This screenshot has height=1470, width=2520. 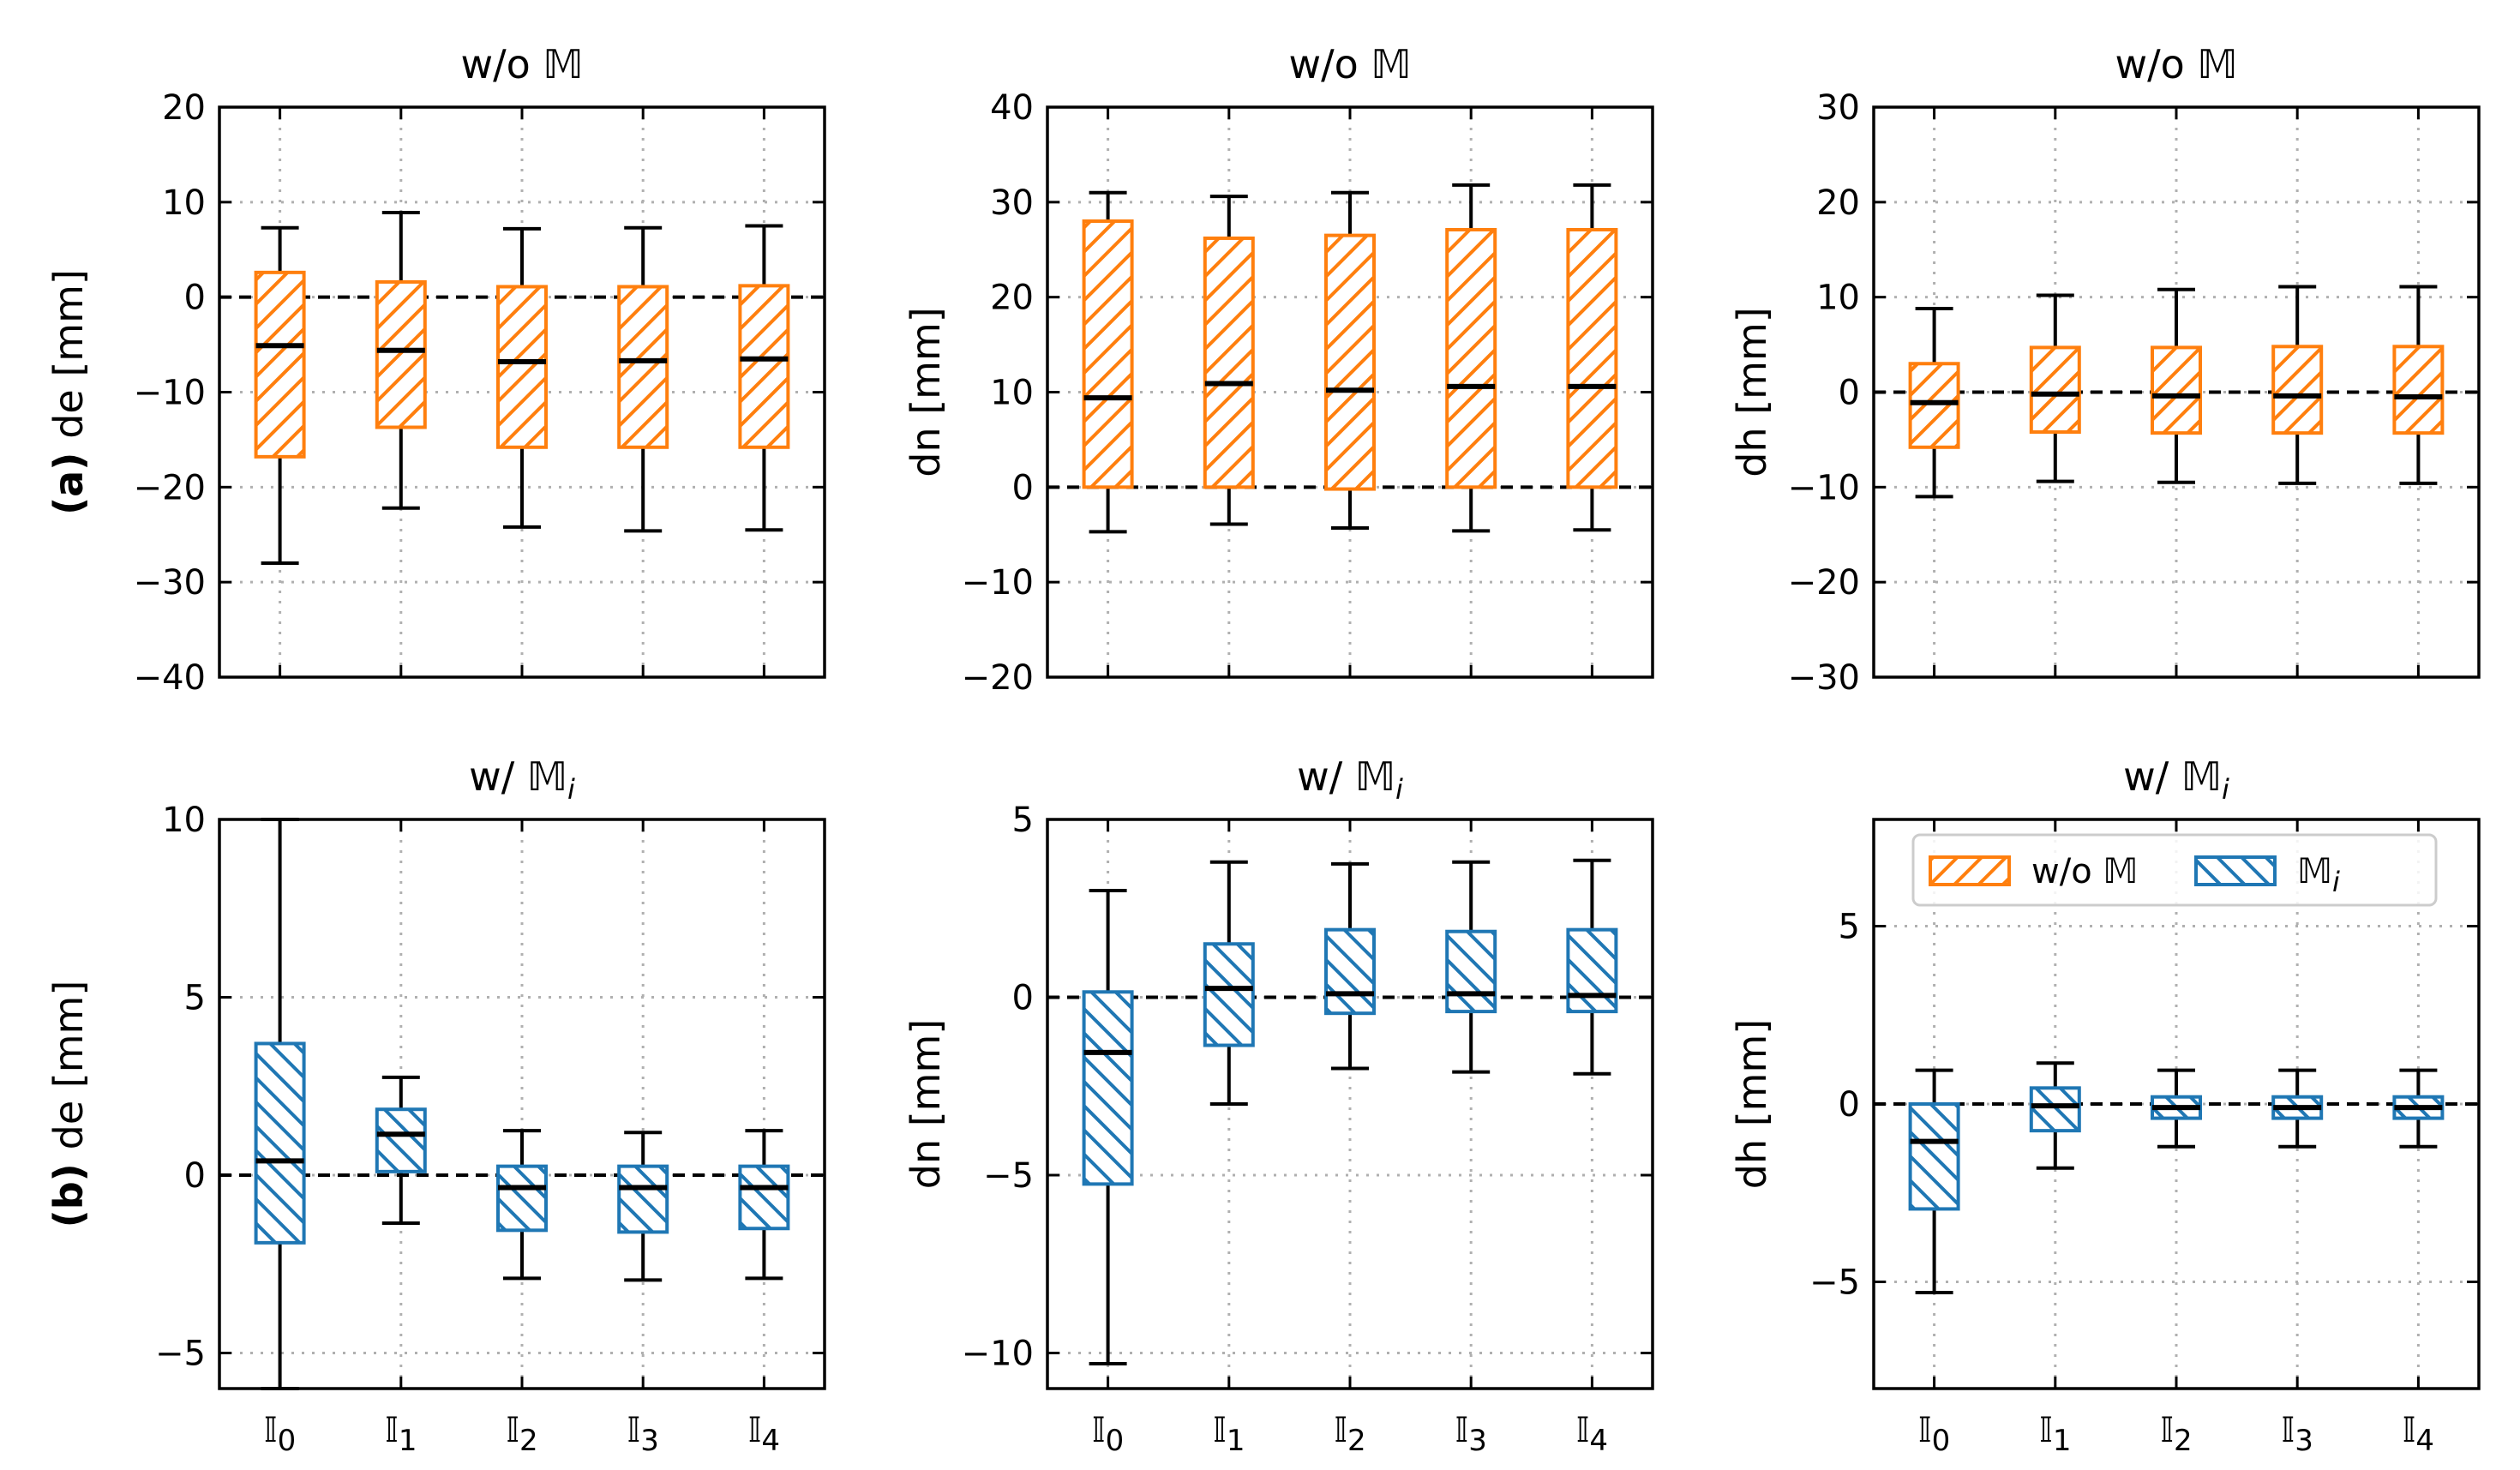 What do you see at coordinates (2084, 871) in the screenshot?
I see `legend-label: w/o 𝕄` at bounding box center [2084, 871].